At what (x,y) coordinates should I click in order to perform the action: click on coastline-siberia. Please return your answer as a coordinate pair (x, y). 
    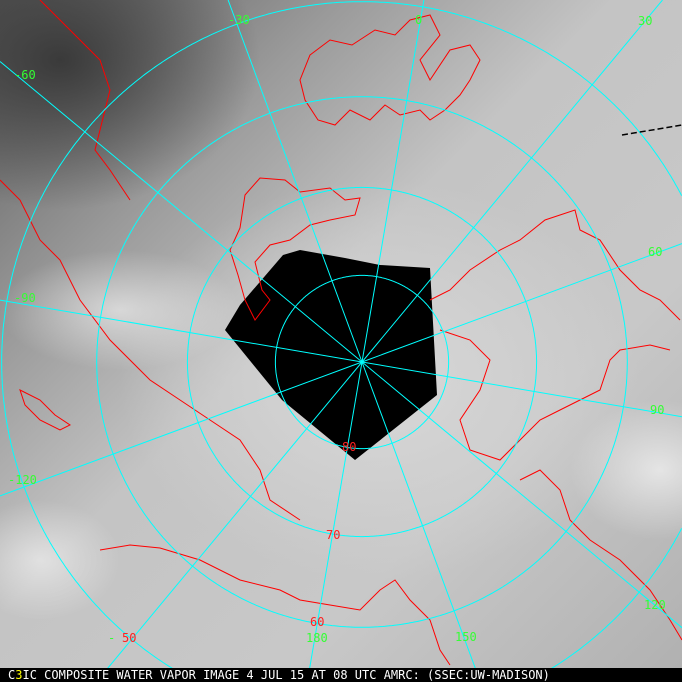
    Looking at the image, I should click on (555, 265).